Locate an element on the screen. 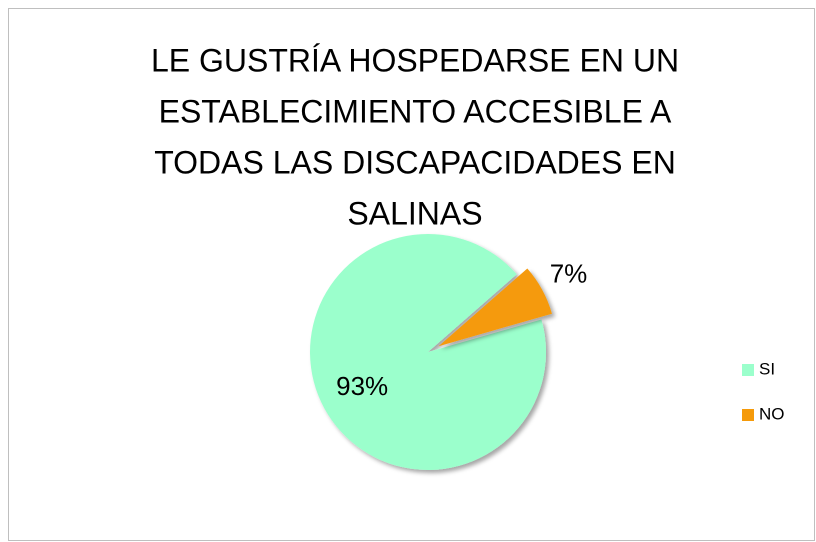 This screenshot has height=542, width=816. chart-title: ESTABLECIMIENTO ACCESIBLE A is located at coordinates (415, 111).